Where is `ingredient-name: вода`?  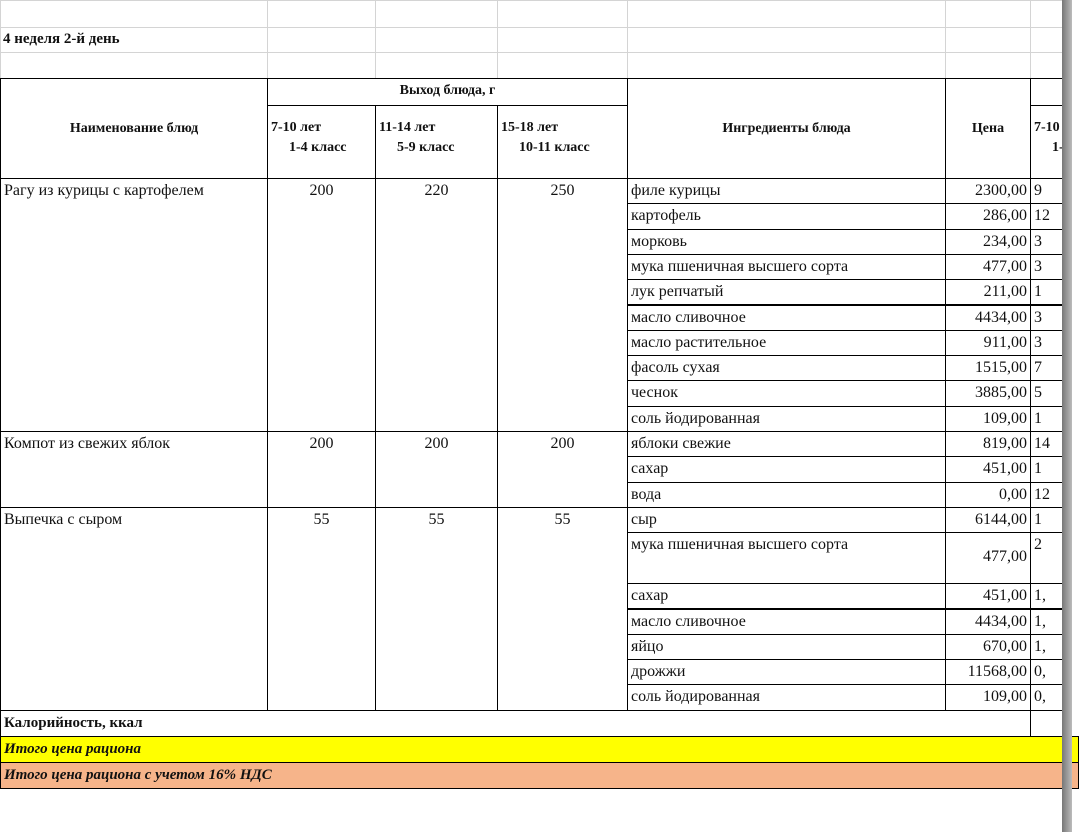
ingredient-name: вода is located at coordinates (786, 494).